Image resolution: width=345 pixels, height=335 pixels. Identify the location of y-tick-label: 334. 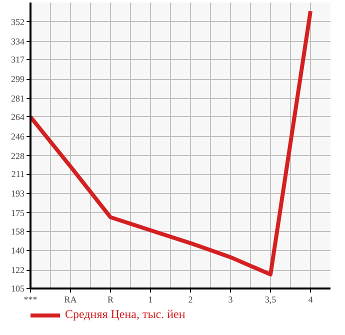
(18, 41).